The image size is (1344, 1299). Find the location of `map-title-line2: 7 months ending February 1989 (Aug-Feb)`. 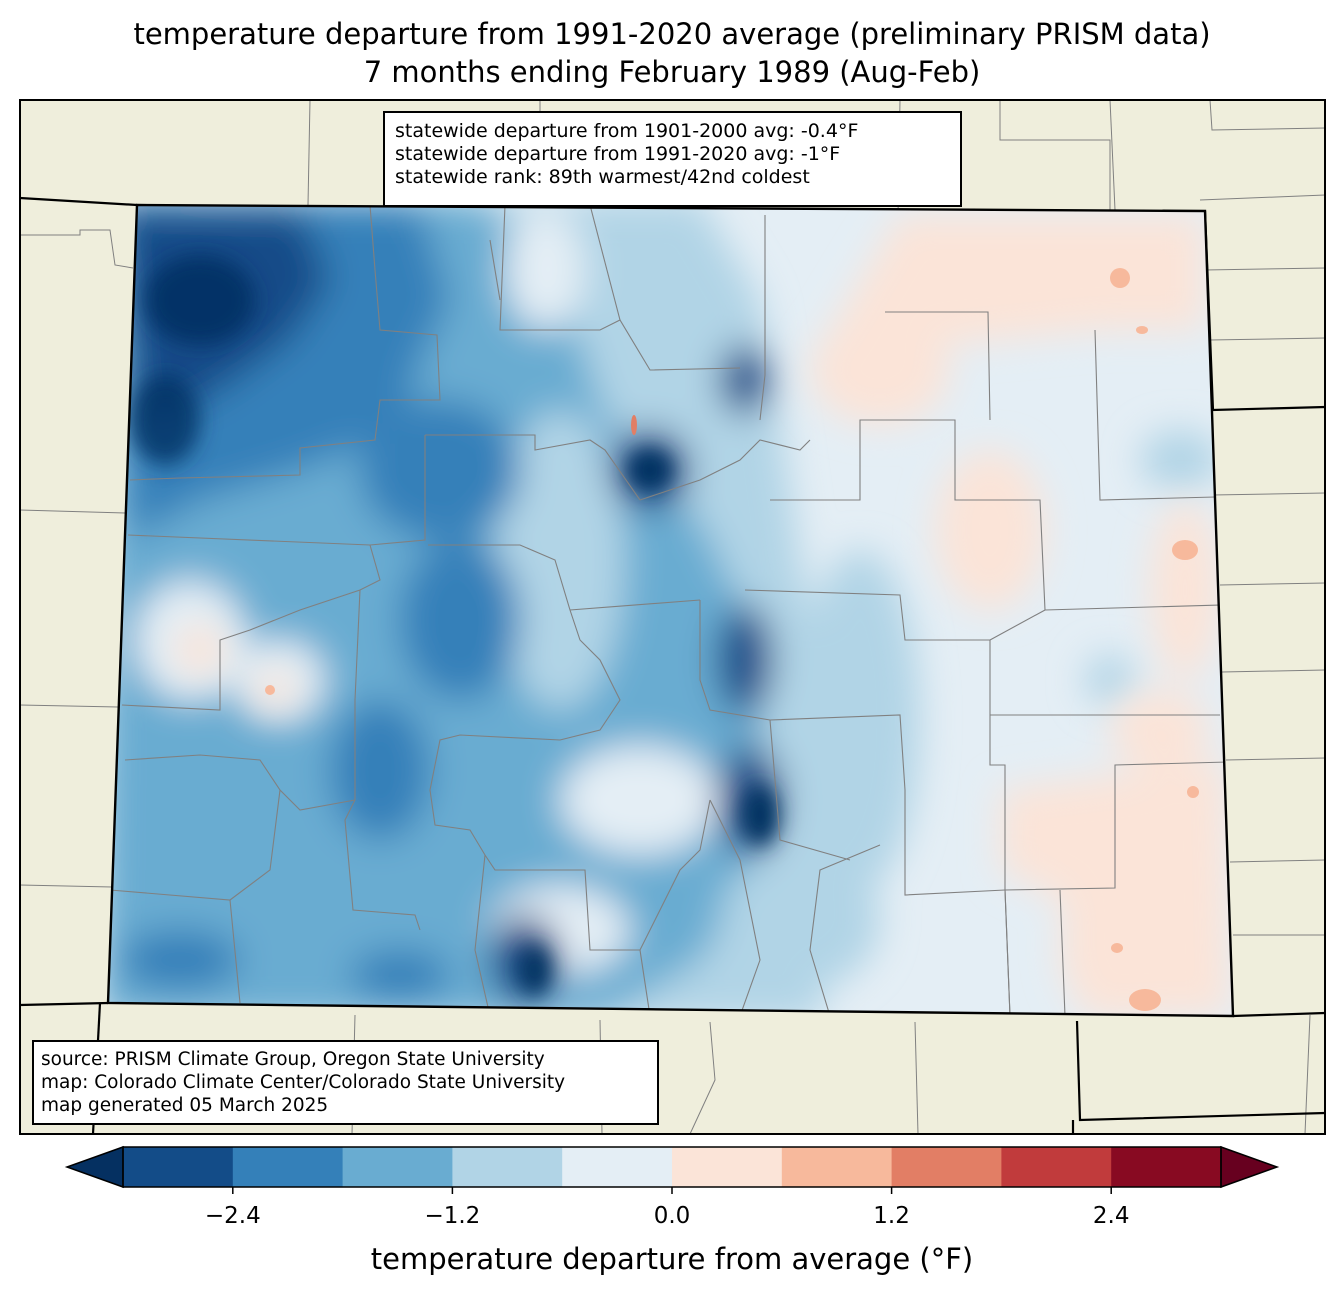

map-title-line2: 7 months ending February 1989 (Aug-Feb) is located at coordinates (672, 72).